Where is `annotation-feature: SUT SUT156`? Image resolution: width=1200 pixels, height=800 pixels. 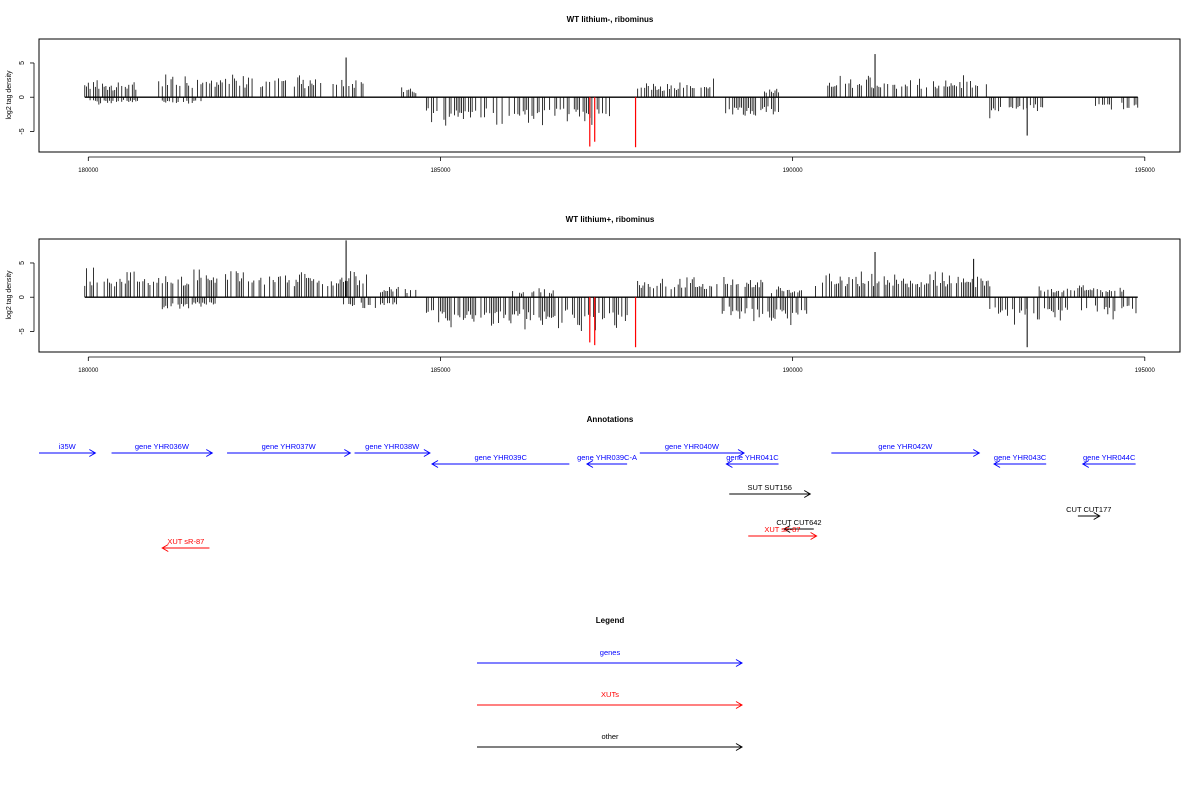
annotation-feature: SUT SUT156 is located at coordinates (770, 490).